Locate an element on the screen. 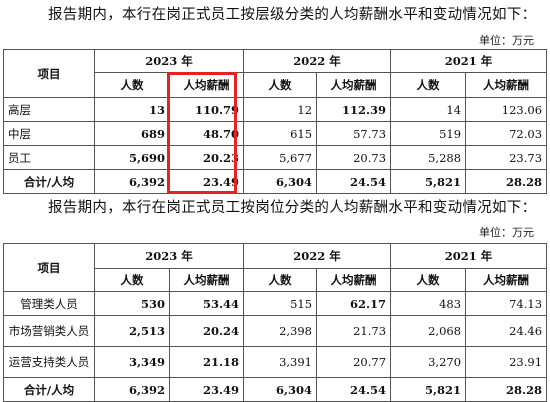 The image size is (550, 402). cell: 62.17 is located at coordinates (354, 303).